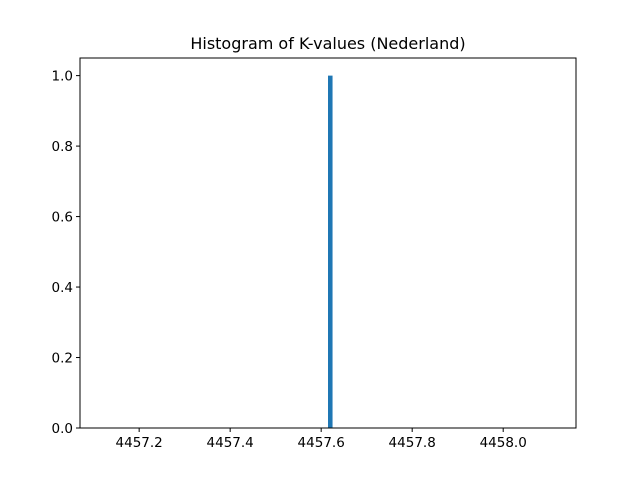 The image size is (640, 480). I want to click on chart-title: Histogram of K-values (Nederland), so click(327, 43).